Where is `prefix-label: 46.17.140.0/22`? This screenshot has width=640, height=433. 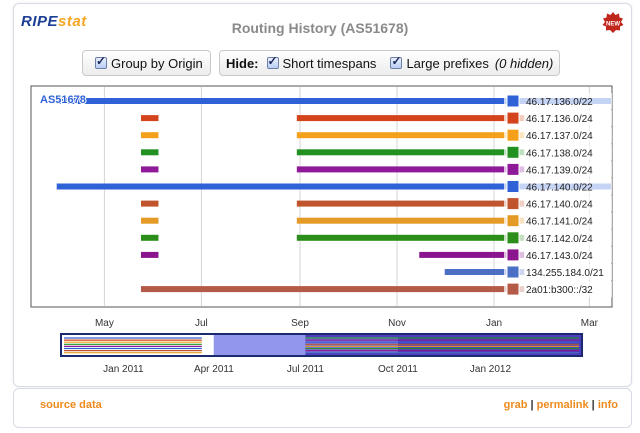 prefix-label: 46.17.140.0/22 is located at coordinates (559, 188).